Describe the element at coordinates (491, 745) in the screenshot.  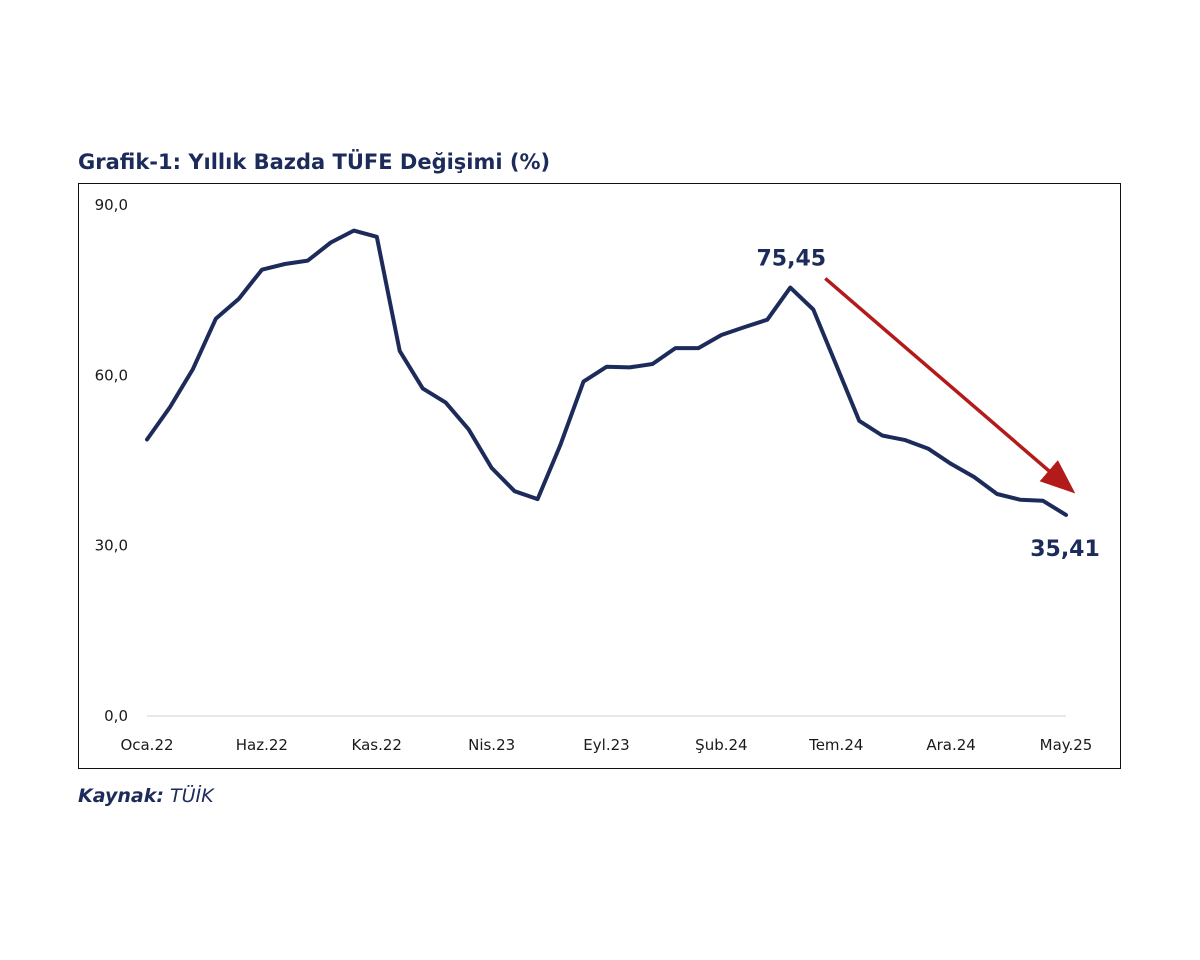
I see `x-tick-label: Nis.23` at that location.